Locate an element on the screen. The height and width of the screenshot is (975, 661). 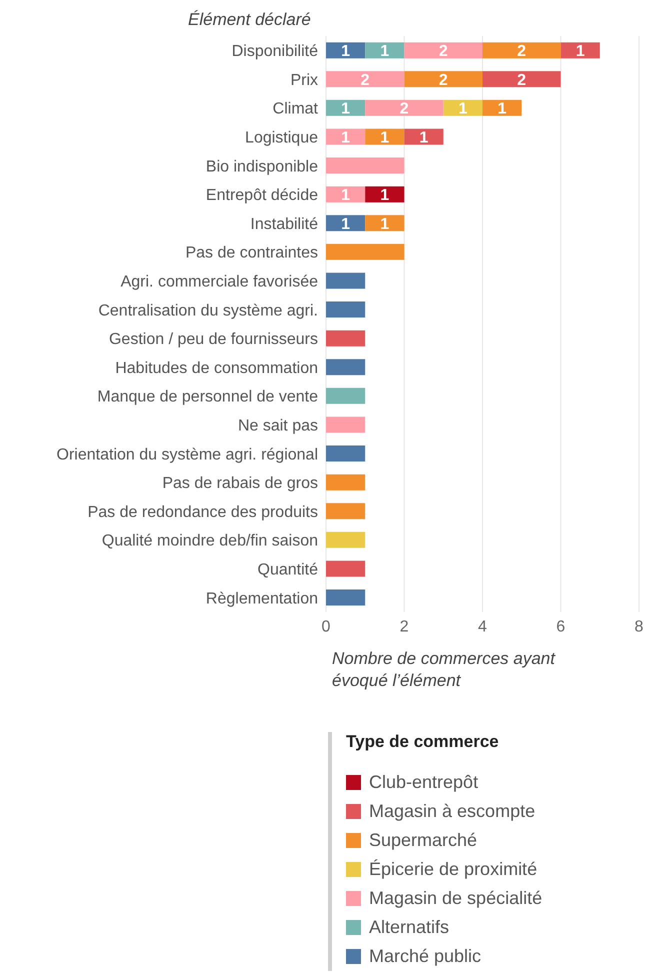
legend-label: Alternatifs is located at coordinates (409, 927).